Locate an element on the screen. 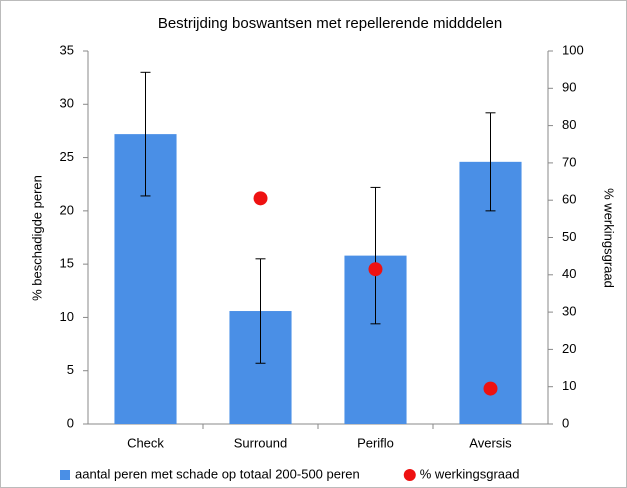 This screenshot has width=627, height=488. y2-axis-label: % werkingsgraad is located at coordinates (609, 238).